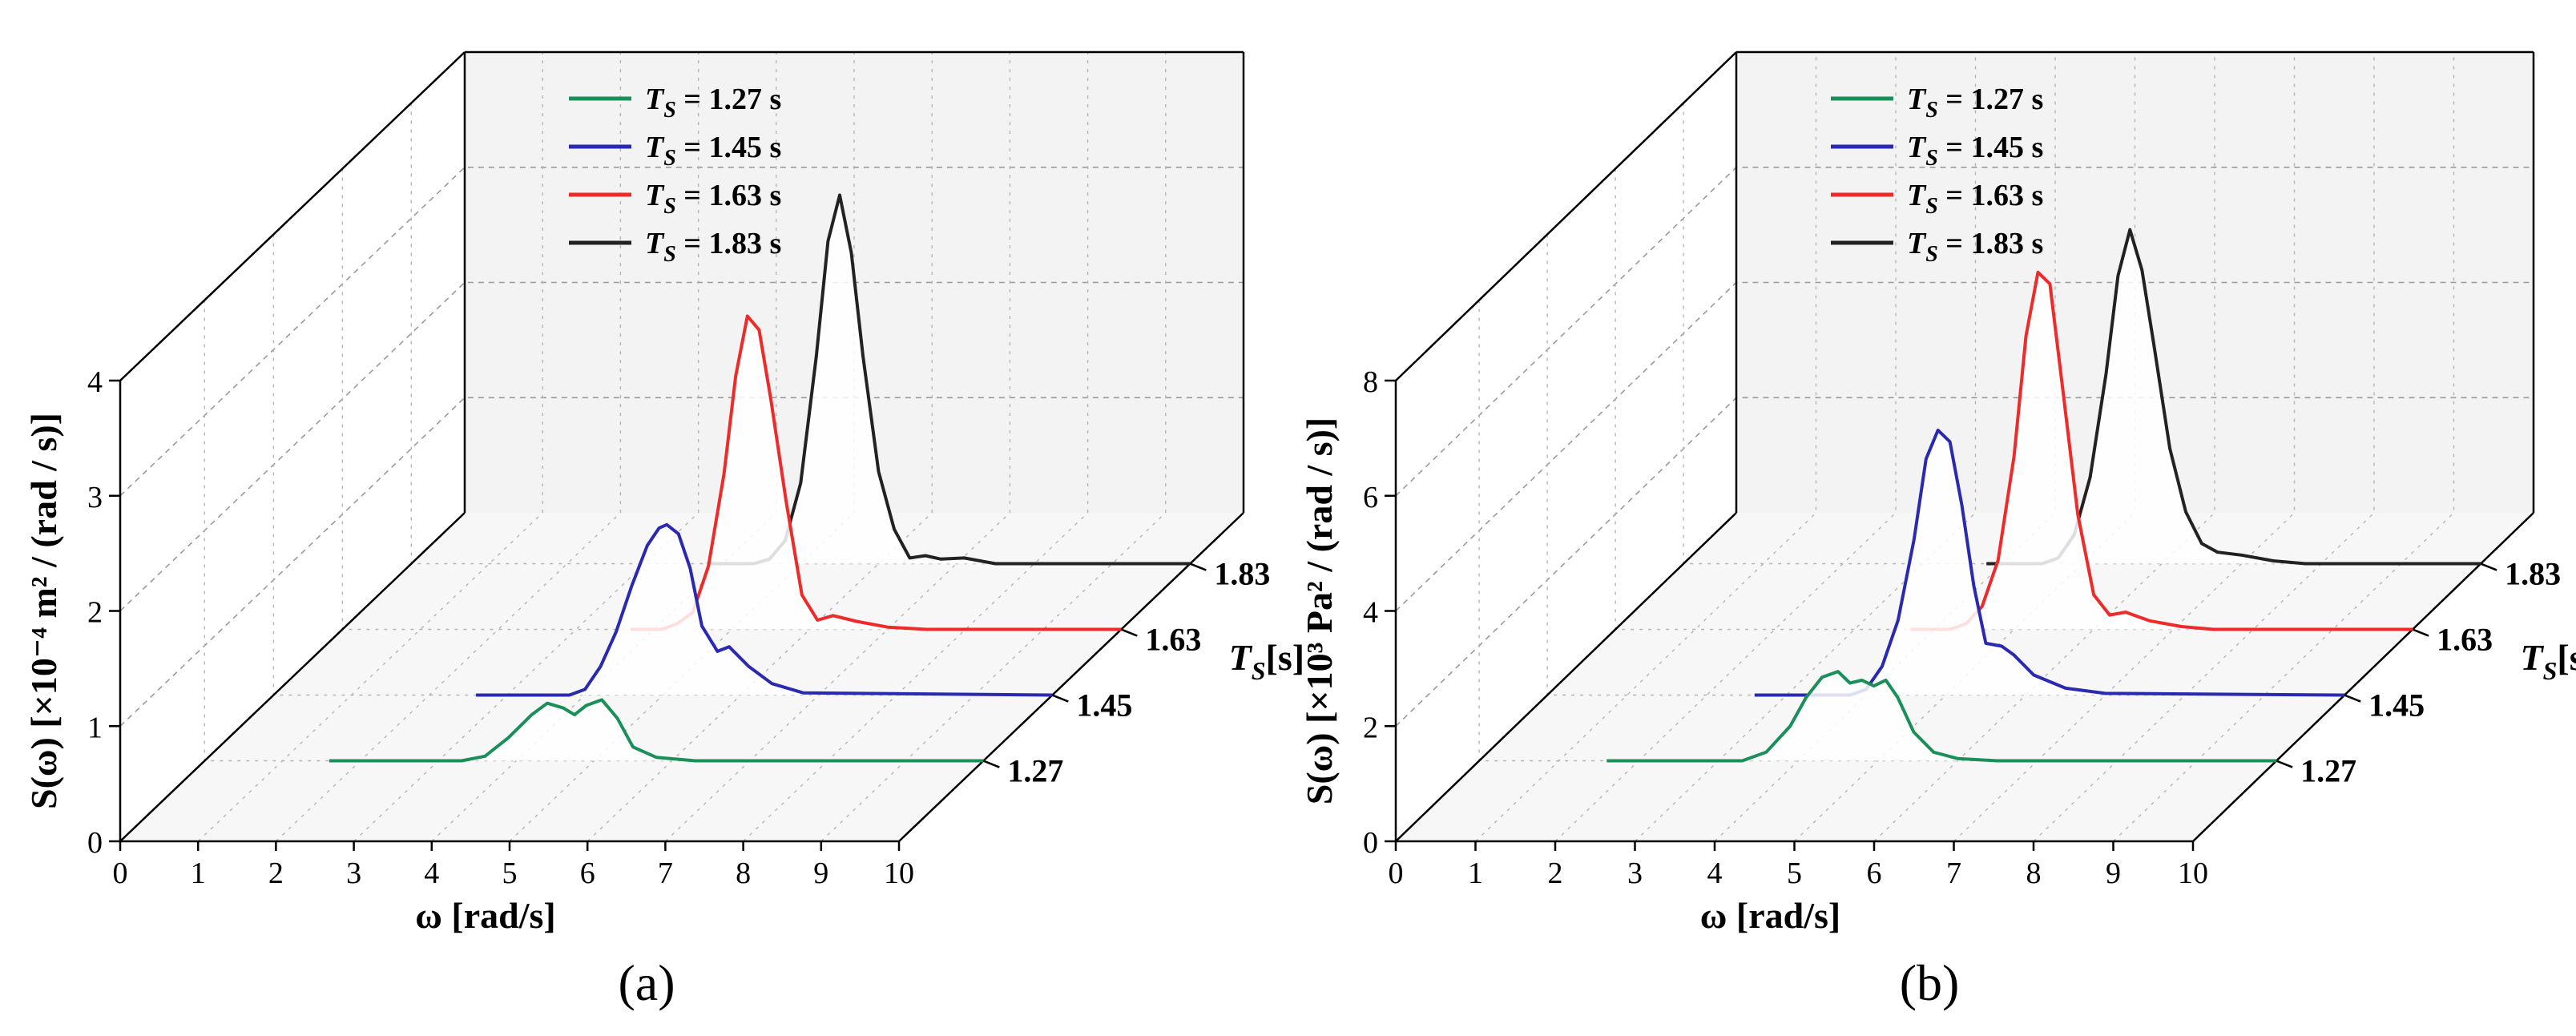 This screenshot has height=1036, width=2576. Describe the element at coordinates (1555, 873) in the screenshot. I see `x-tick-label: 2` at that location.